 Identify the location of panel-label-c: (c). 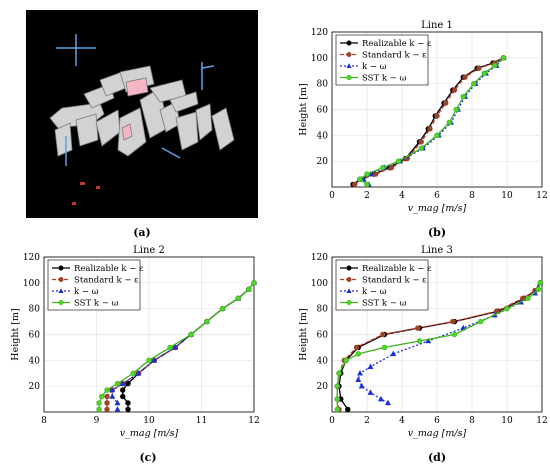
(147, 457).